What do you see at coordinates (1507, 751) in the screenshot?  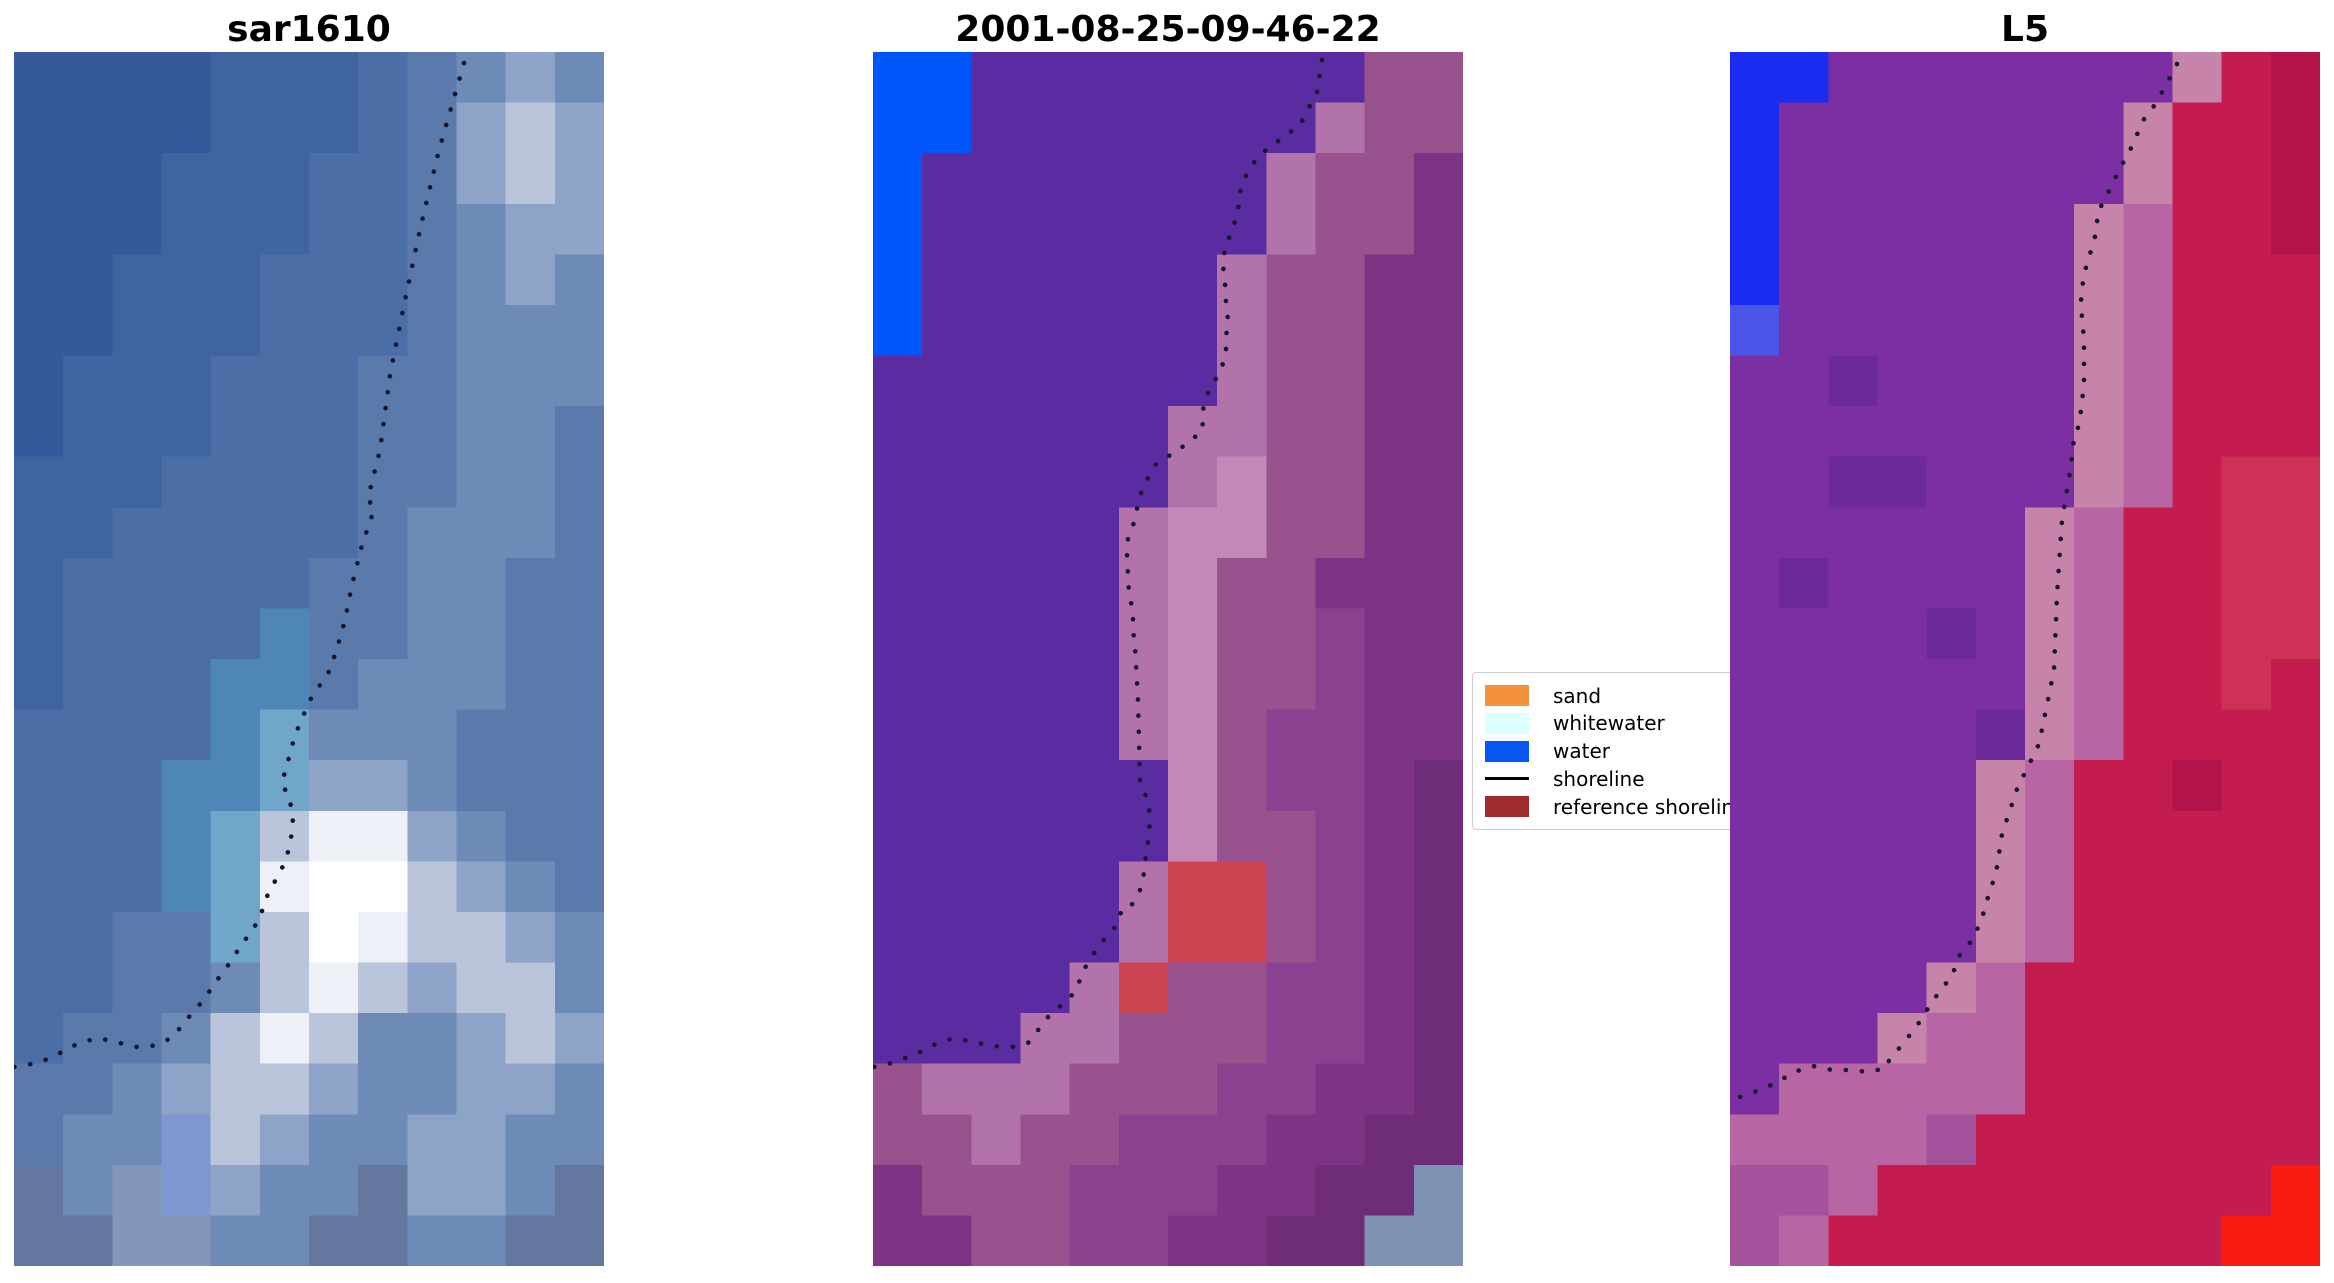 I see `water-swatch-icon` at bounding box center [1507, 751].